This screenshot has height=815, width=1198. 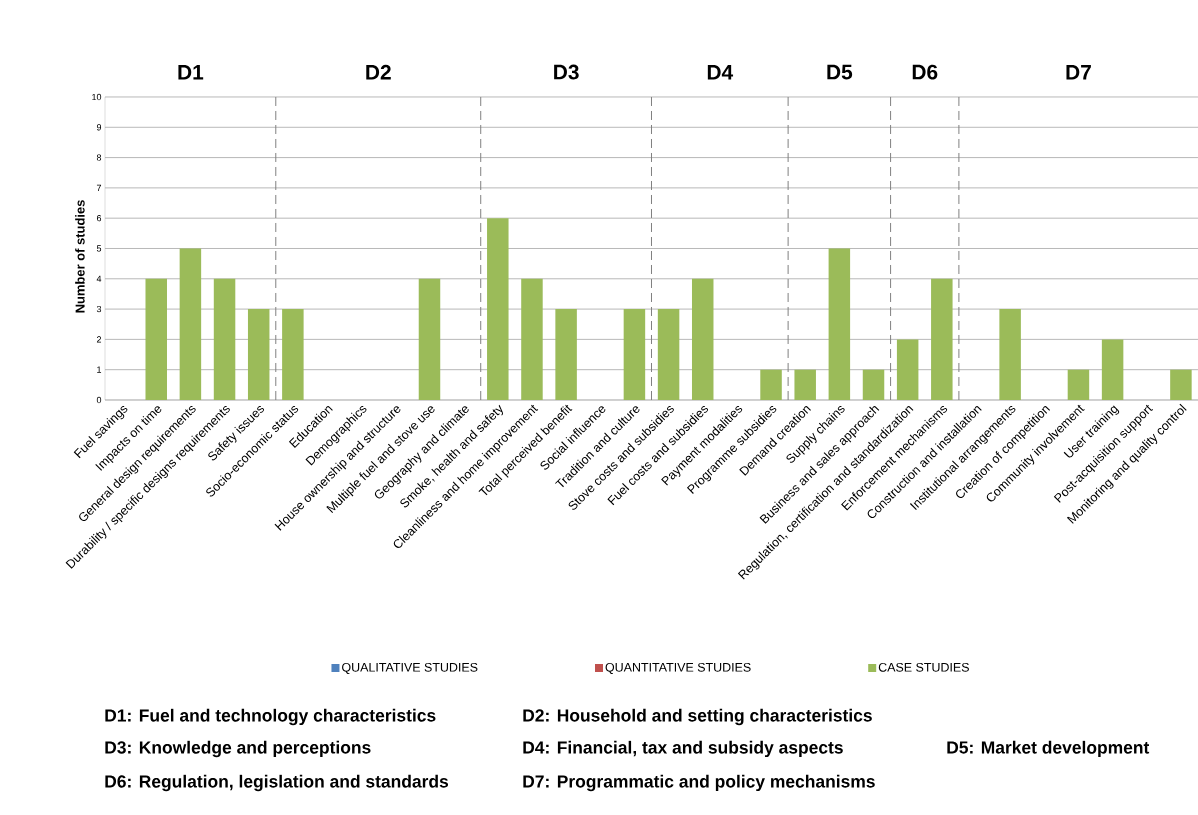 I want to click on y-tick-label: 6, so click(x=99, y=218).